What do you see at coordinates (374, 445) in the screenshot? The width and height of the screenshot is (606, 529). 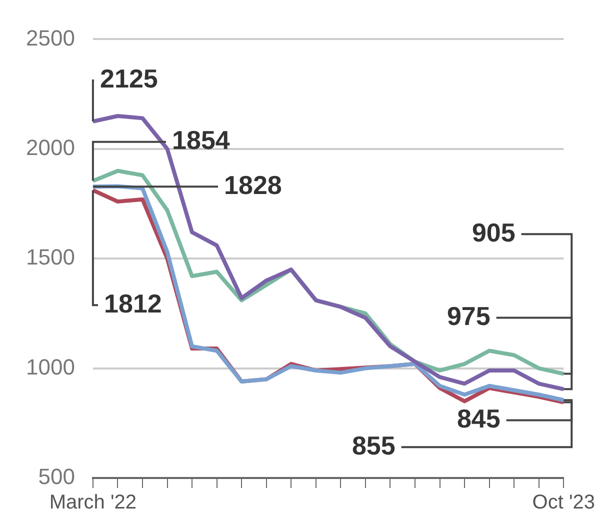 I see `annotation: 855` at bounding box center [374, 445].